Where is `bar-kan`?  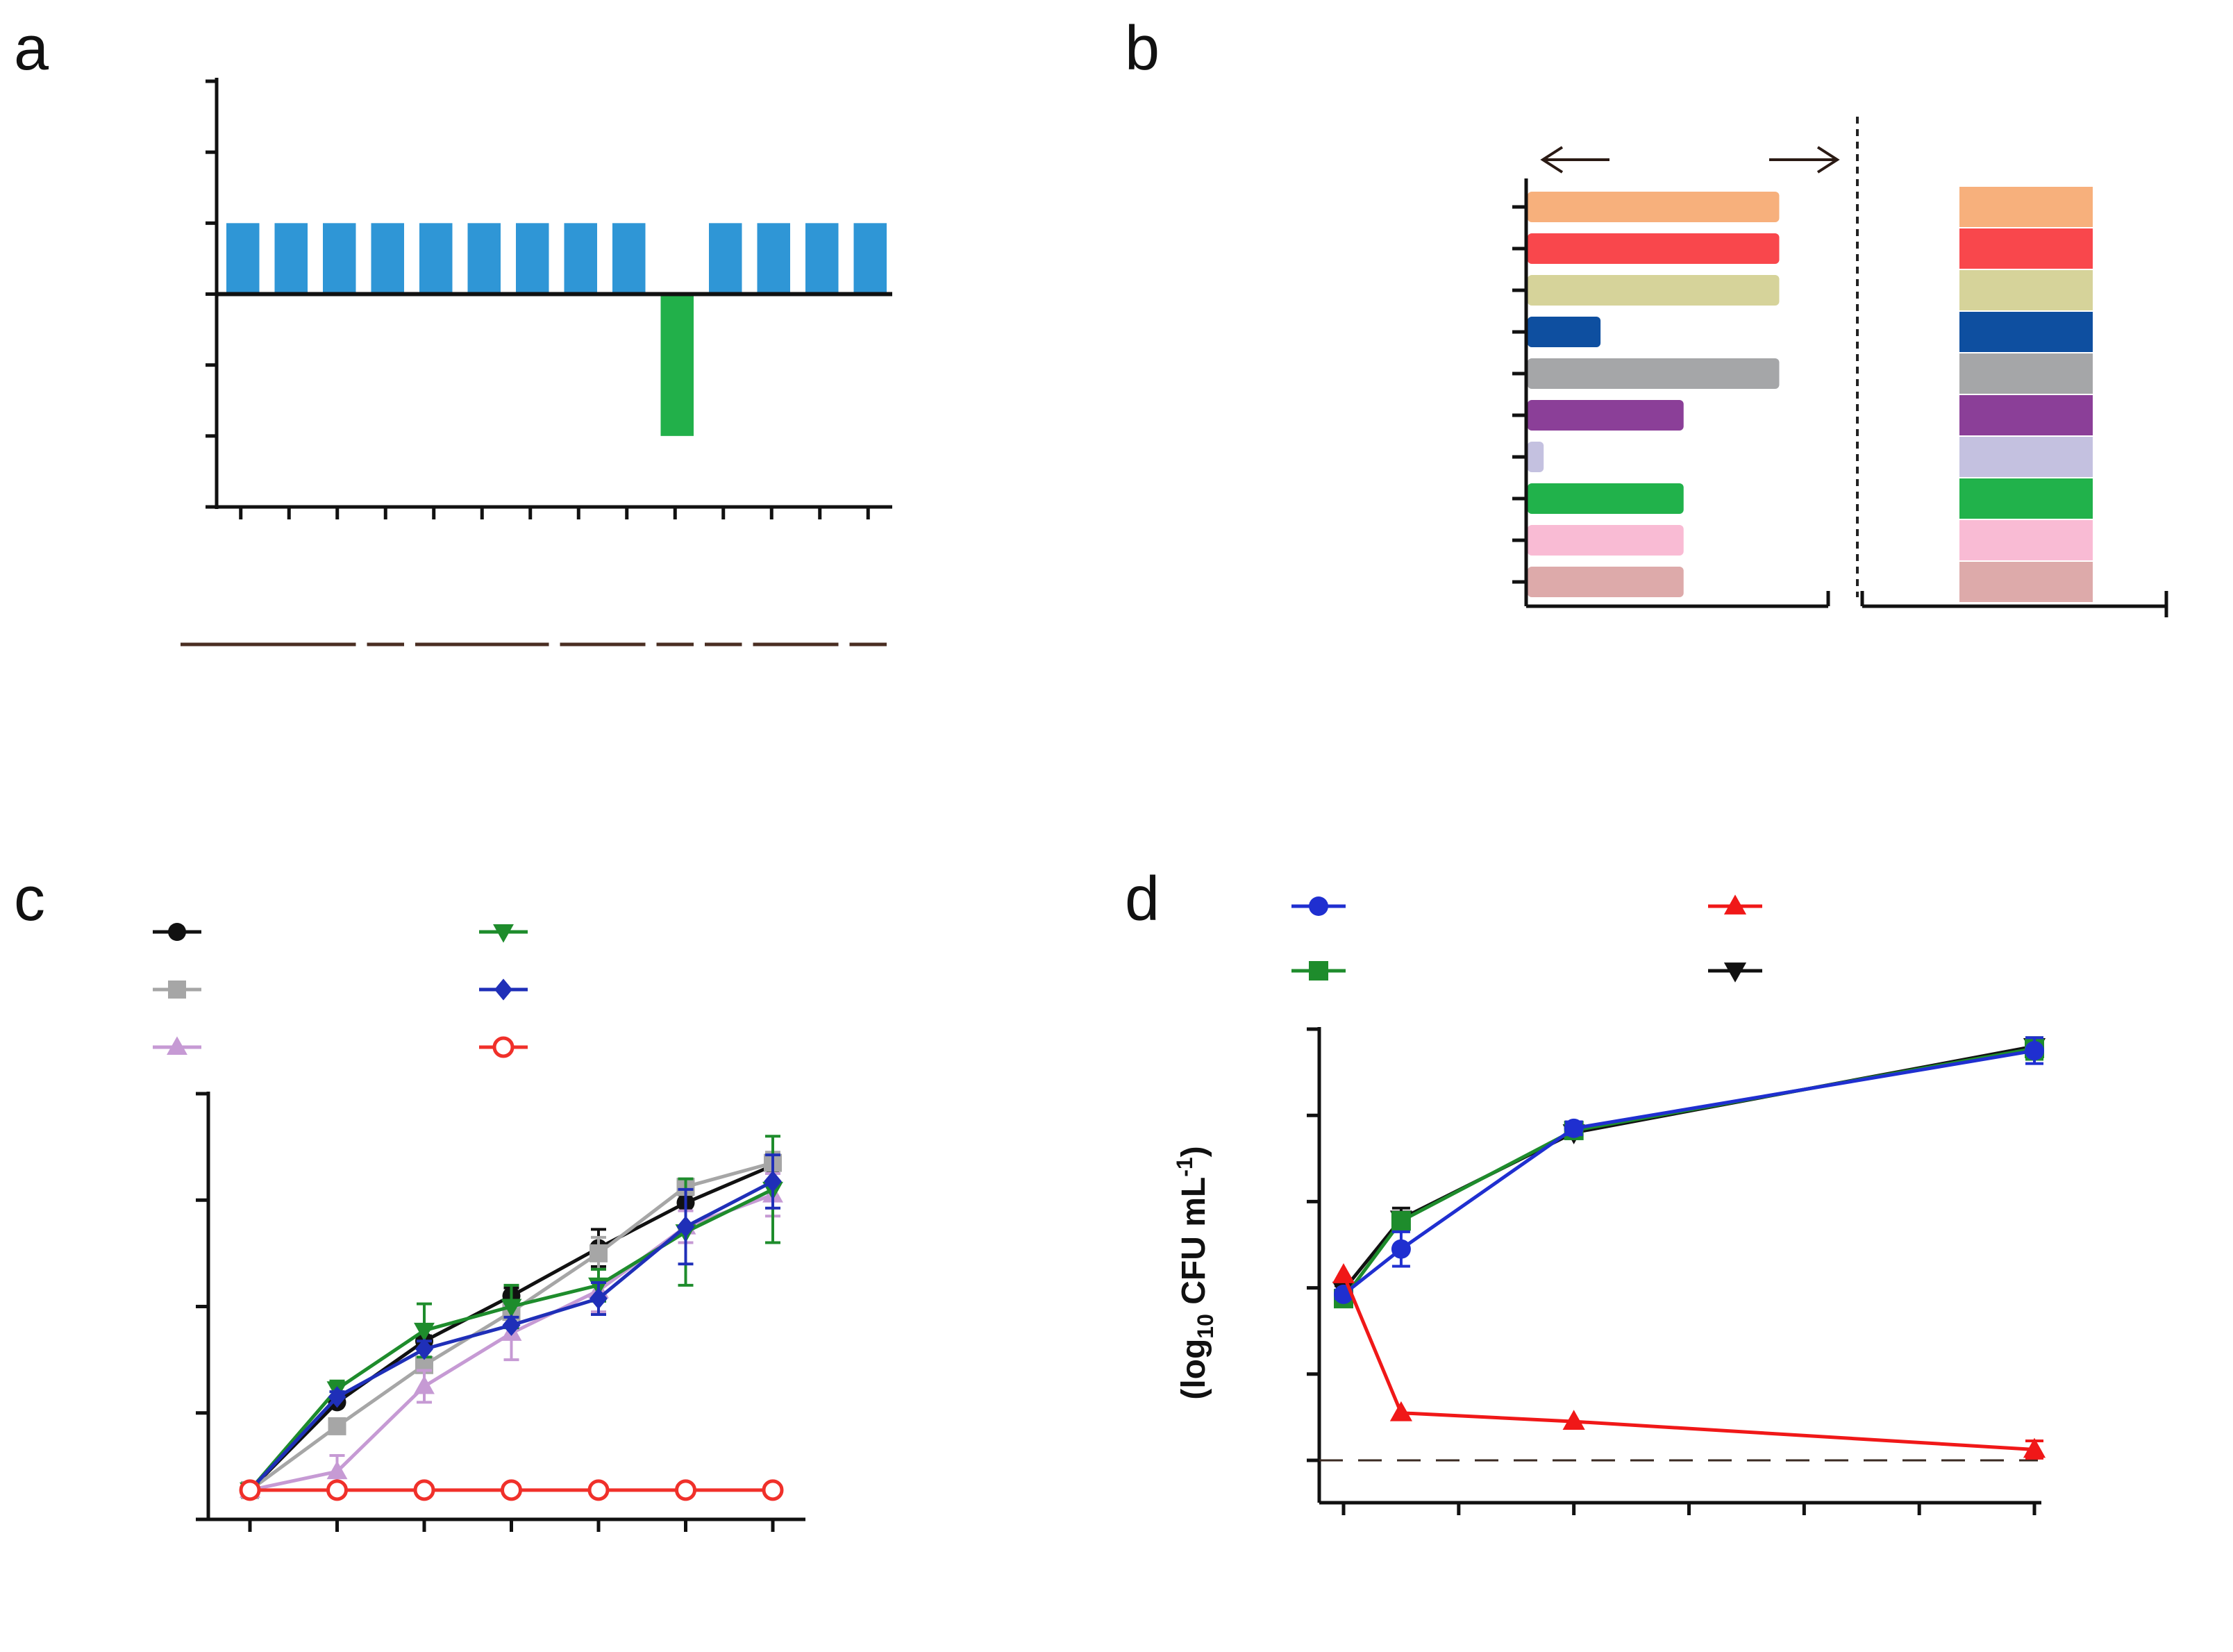 bar-kan is located at coordinates (484, 258).